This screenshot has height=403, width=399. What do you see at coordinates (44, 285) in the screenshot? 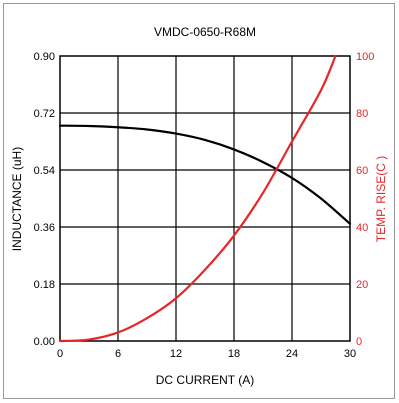
I see `y-left-tick-label: 0.18` at bounding box center [44, 285].